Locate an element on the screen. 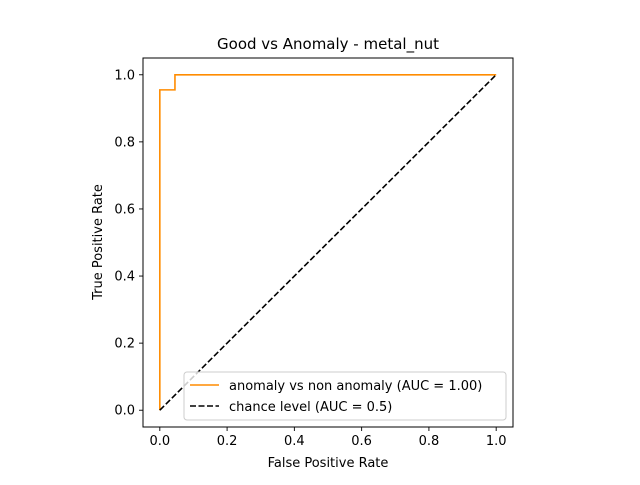 The image size is (640, 485). x-tick-label: 0.2 is located at coordinates (227, 441).